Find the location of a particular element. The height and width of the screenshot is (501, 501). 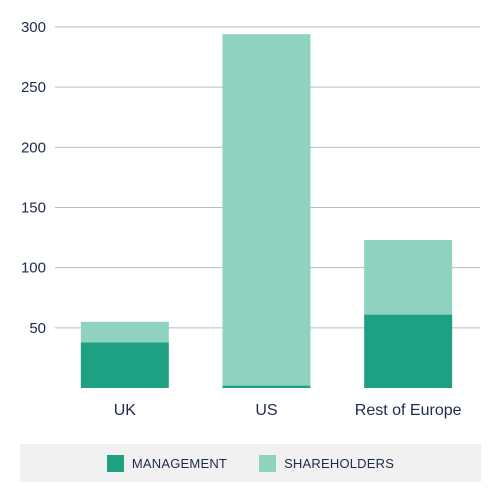

legend-label-shareholders: SHAREHOLDERS is located at coordinates (339, 463).